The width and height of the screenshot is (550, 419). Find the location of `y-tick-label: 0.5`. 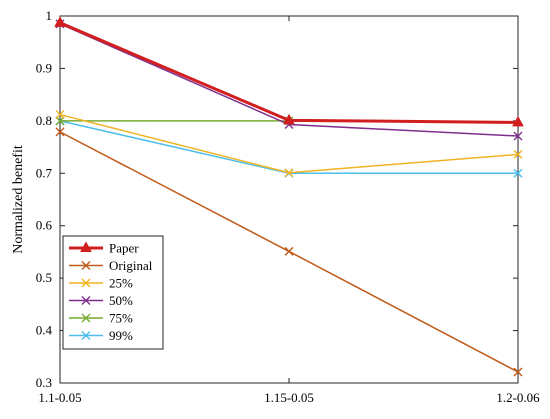

y-tick-label: 0.5 is located at coordinates (44, 277).